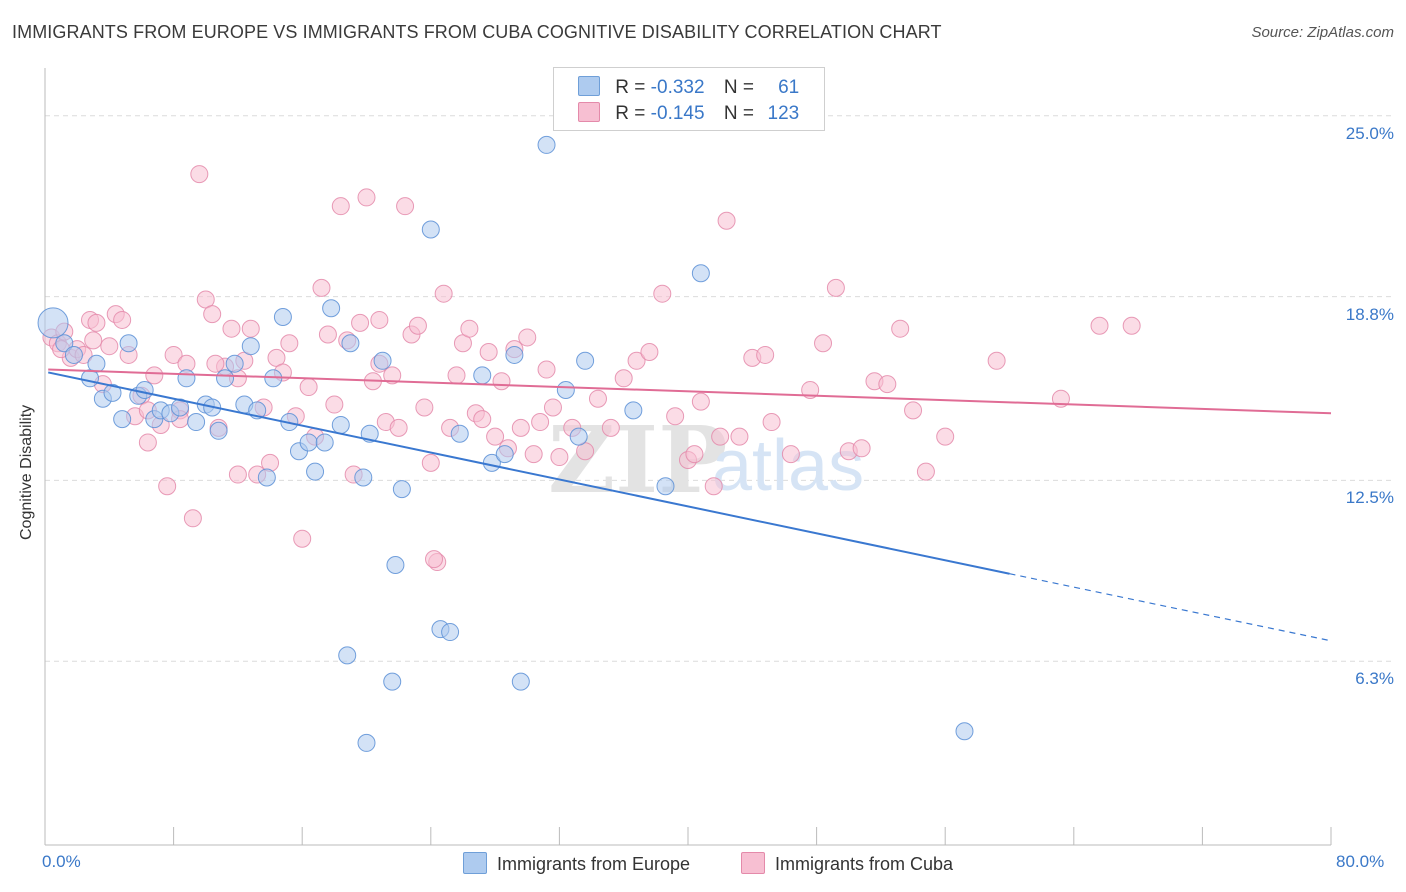 The width and height of the screenshot is (1406, 892). What do you see at coordinates (1369, 498) in the screenshot?
I see `y-tick-label: 12.5%` at bounding box center [1369, 498].